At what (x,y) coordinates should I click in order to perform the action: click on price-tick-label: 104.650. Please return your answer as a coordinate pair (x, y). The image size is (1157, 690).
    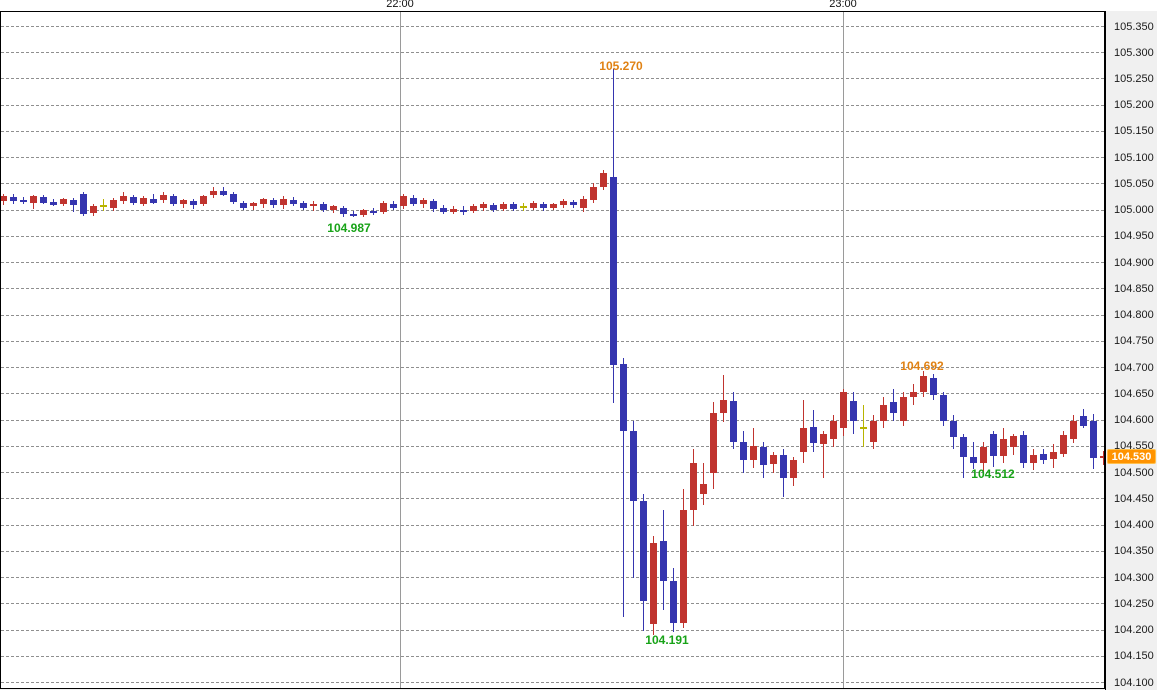
    Looking at the image, I should click on (1134, 393).